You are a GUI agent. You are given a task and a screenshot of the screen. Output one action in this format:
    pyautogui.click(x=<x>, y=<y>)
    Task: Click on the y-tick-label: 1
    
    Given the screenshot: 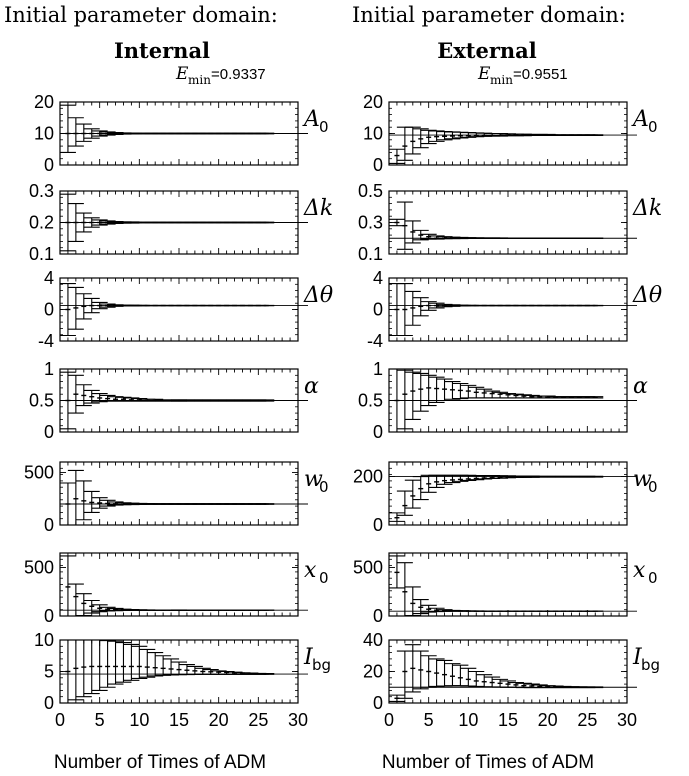 What is the action you would take?
    pyautogui.click(x=49, y=369)
    